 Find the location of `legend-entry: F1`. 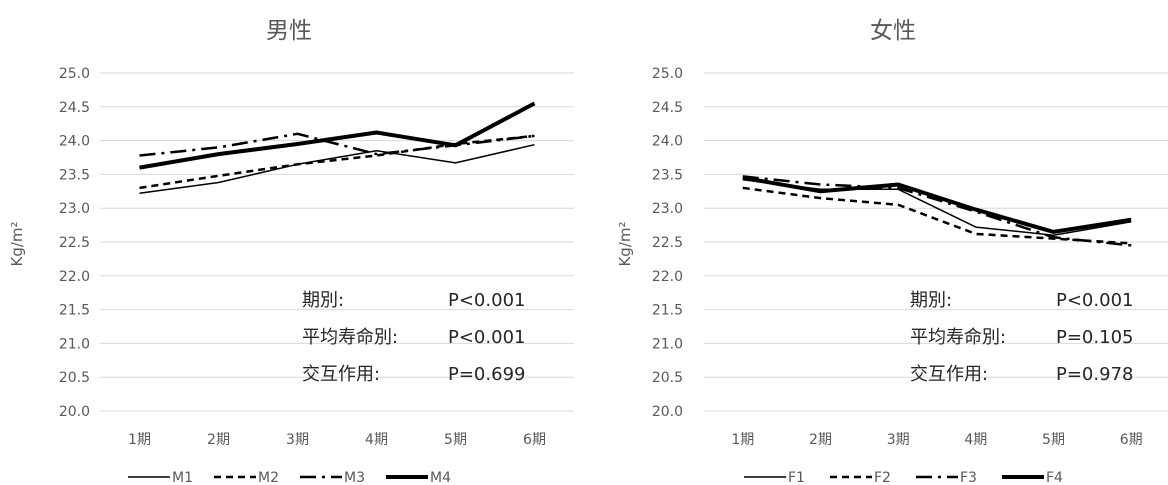

legend-entry: F1 is located at coordinates (796, 477).